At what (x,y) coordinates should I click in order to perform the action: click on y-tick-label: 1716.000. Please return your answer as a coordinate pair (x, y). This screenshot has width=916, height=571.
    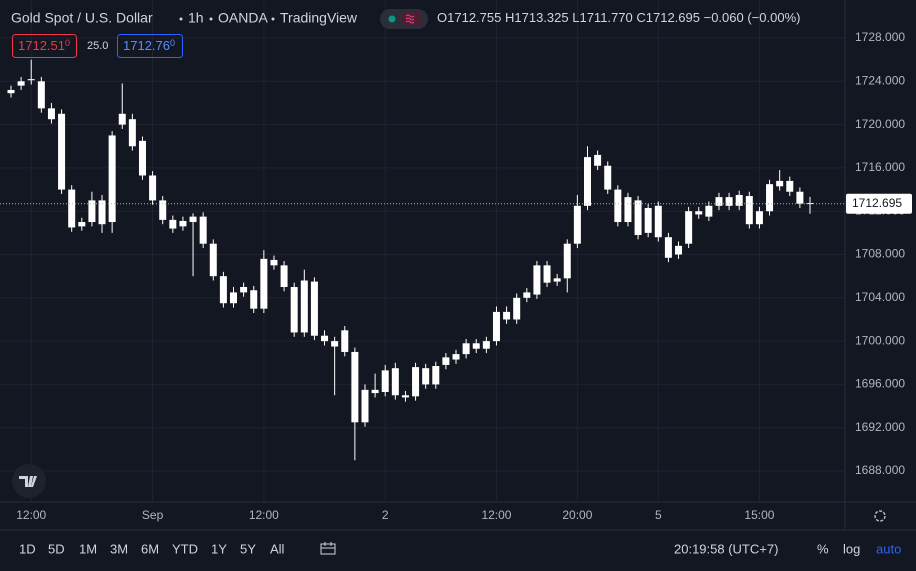
    Looking at the image, I should click on (880, 167).